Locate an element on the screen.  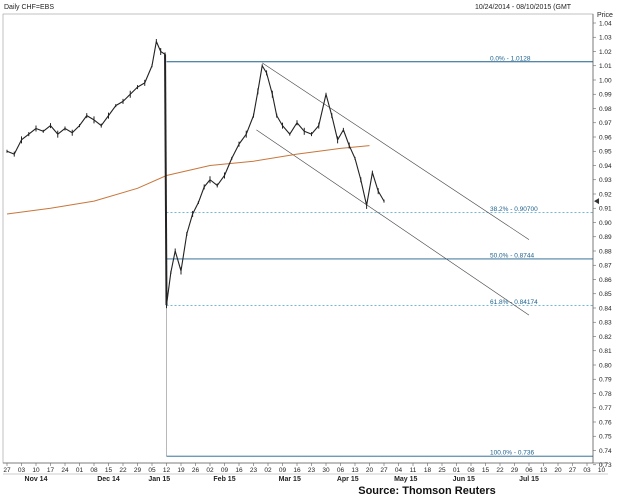
y-tick-label: 0.93 is located at coordinates (605, 180).